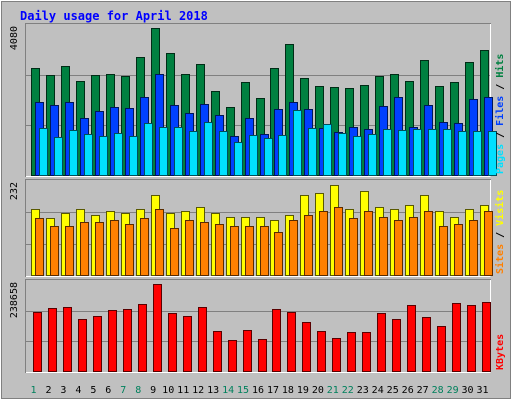  Describe the element at coordinates (258, 390) in the screenshot. I see `x-tick-label-day-16: 16` at that location.